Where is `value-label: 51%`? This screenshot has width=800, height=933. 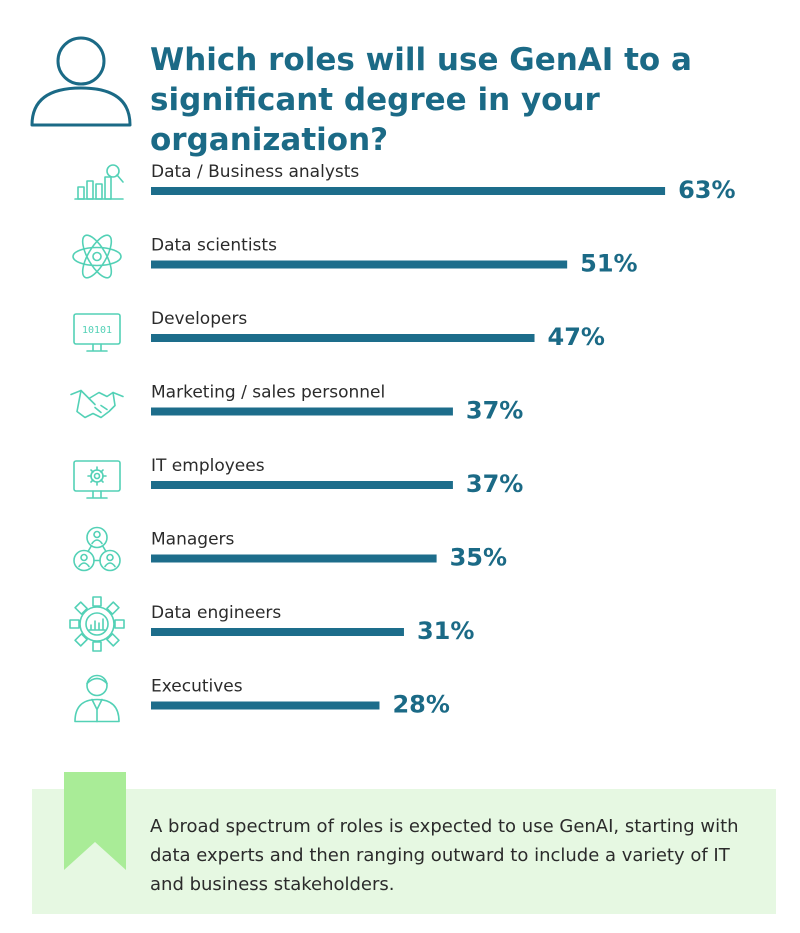
value-label: 51% is located at coordinates (608, 264).